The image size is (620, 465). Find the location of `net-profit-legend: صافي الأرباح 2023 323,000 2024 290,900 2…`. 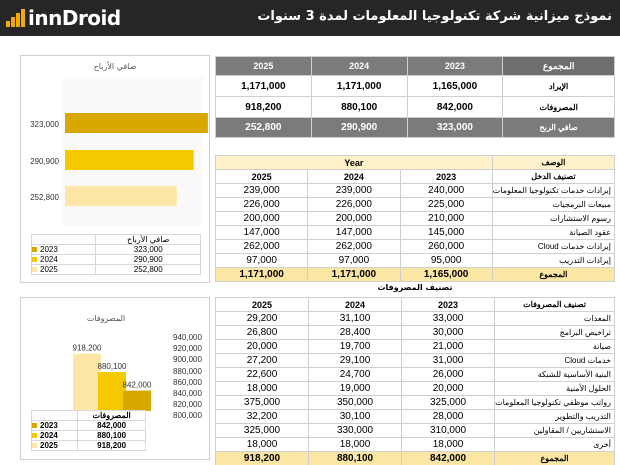

net-profit-legend: صافي الأرباح 2023 323,000 2024 290,900 2… is located at coordinates (115, 254).